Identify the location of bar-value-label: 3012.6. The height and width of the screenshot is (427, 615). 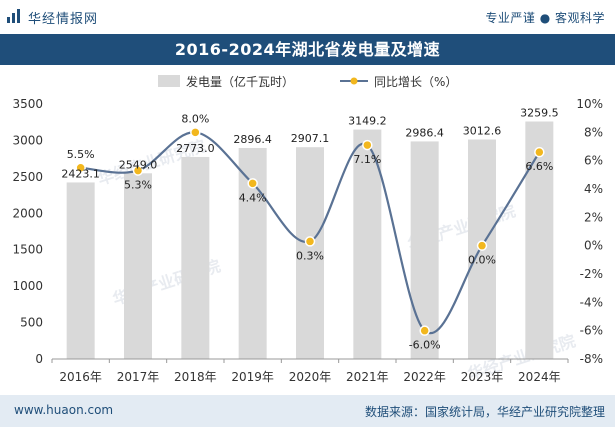
(482, 131).